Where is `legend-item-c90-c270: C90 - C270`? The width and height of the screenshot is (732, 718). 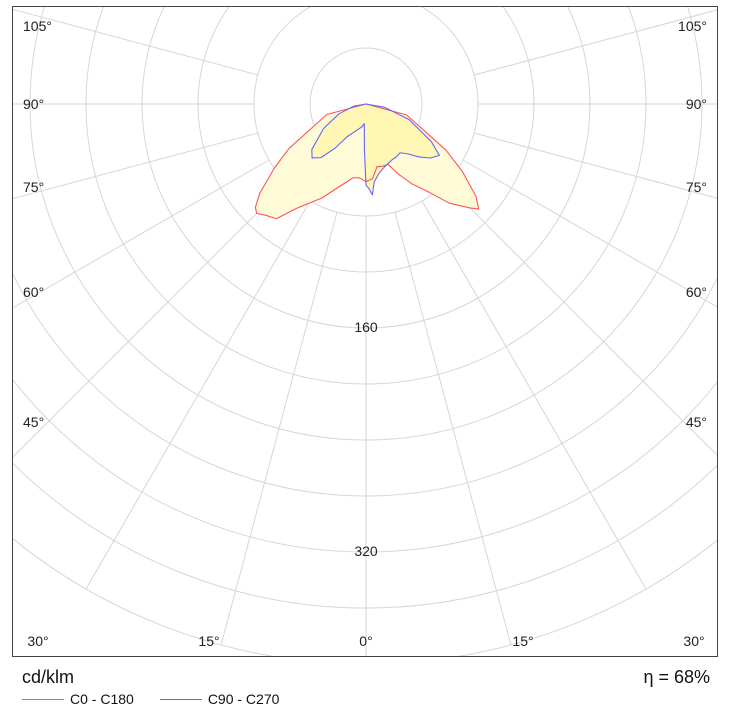
legend-item-c90-c270: C90 - C270 is located at coordinates (219, 699).